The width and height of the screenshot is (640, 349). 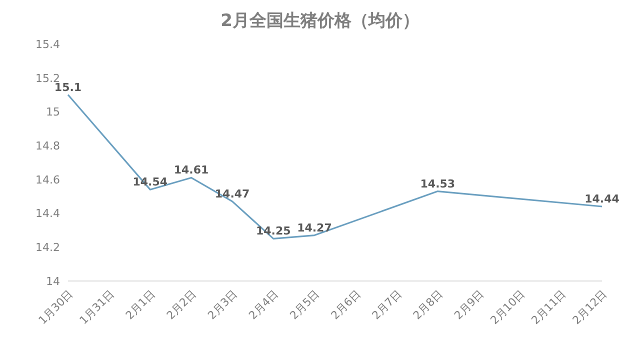 I want to click on y-tick-label: 15.4, so click(x=48, y=44).